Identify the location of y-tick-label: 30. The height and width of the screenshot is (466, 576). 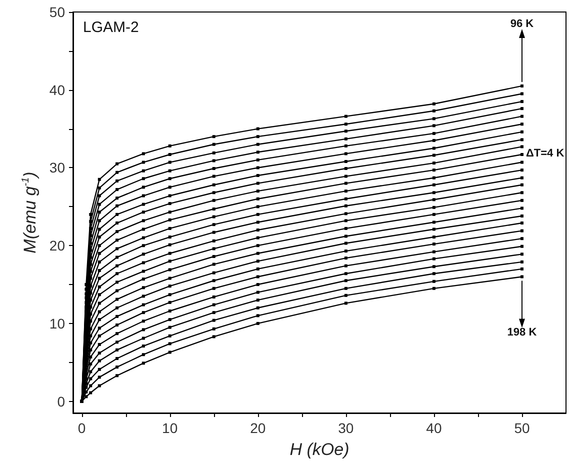
(57, 168).